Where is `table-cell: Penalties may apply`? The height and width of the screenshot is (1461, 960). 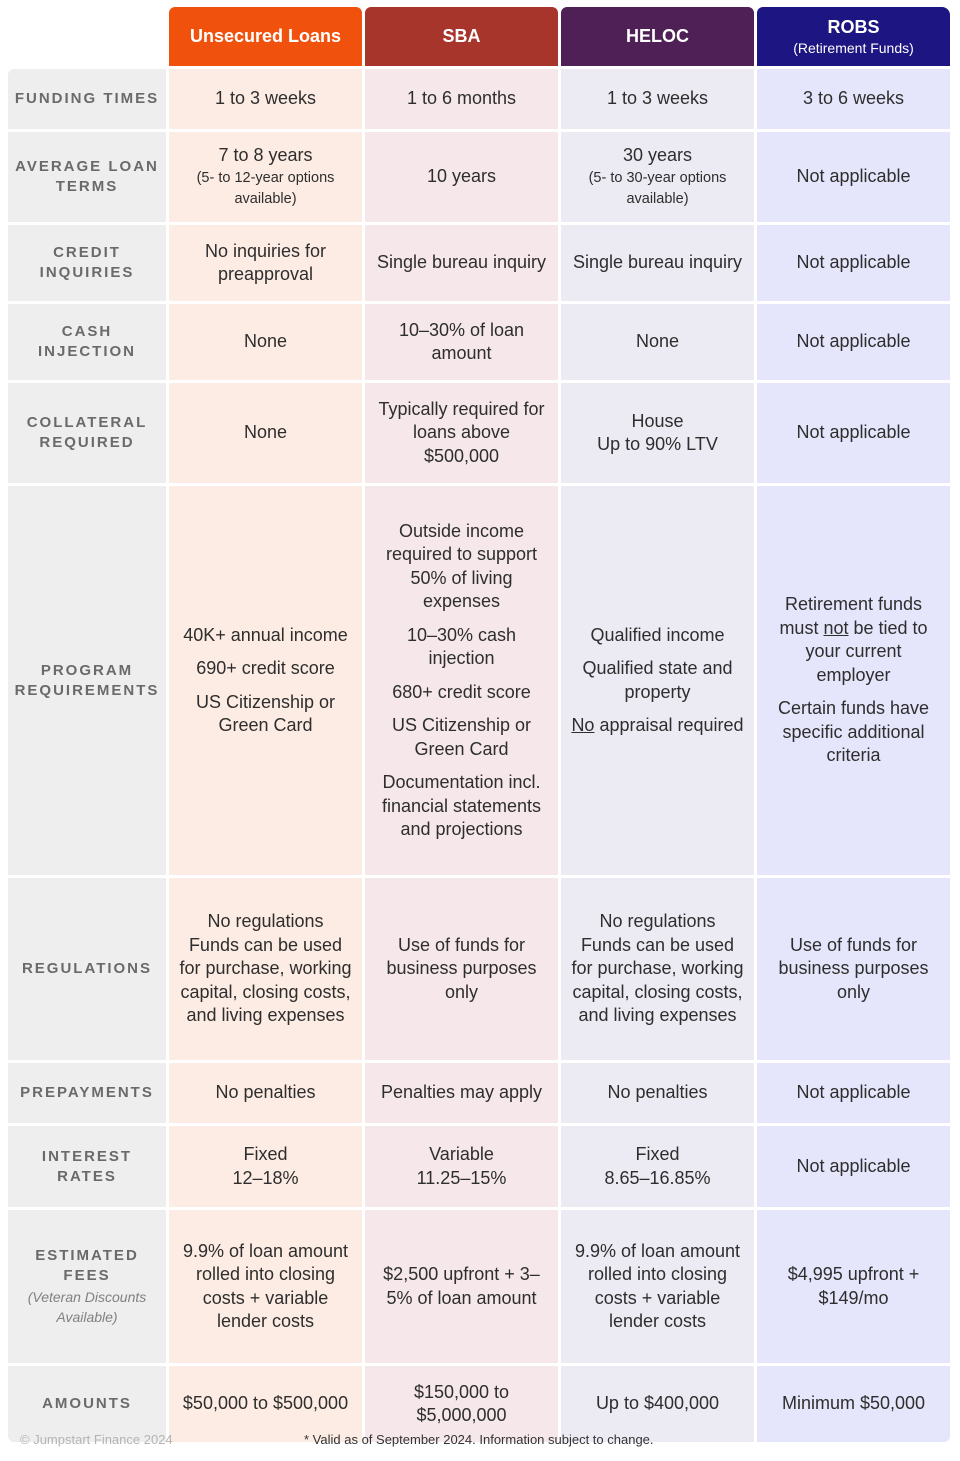 table-cell: Penalties may apply is located at coordinates (461, 1093).